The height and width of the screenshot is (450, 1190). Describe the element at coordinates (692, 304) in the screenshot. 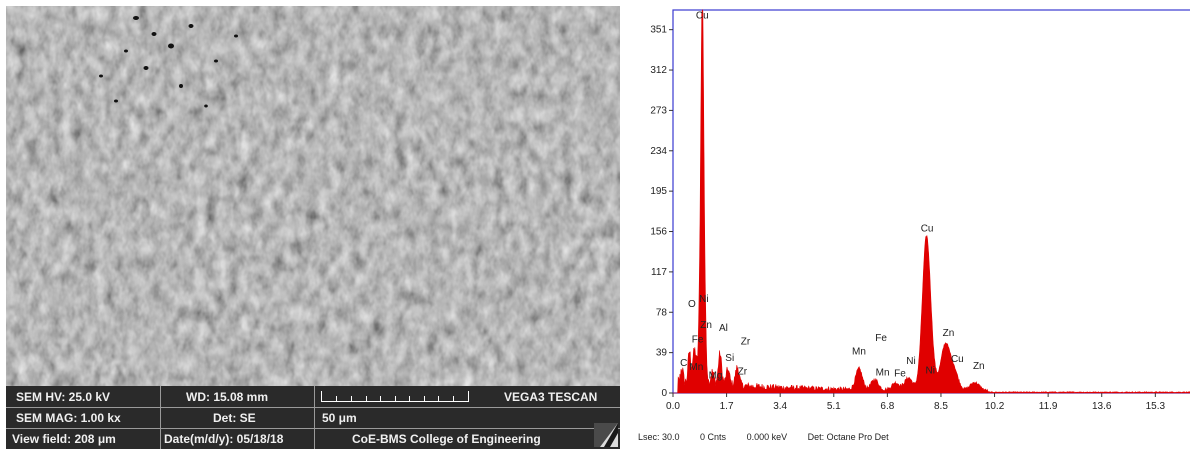

I see `peak-label-o: O` at that location.